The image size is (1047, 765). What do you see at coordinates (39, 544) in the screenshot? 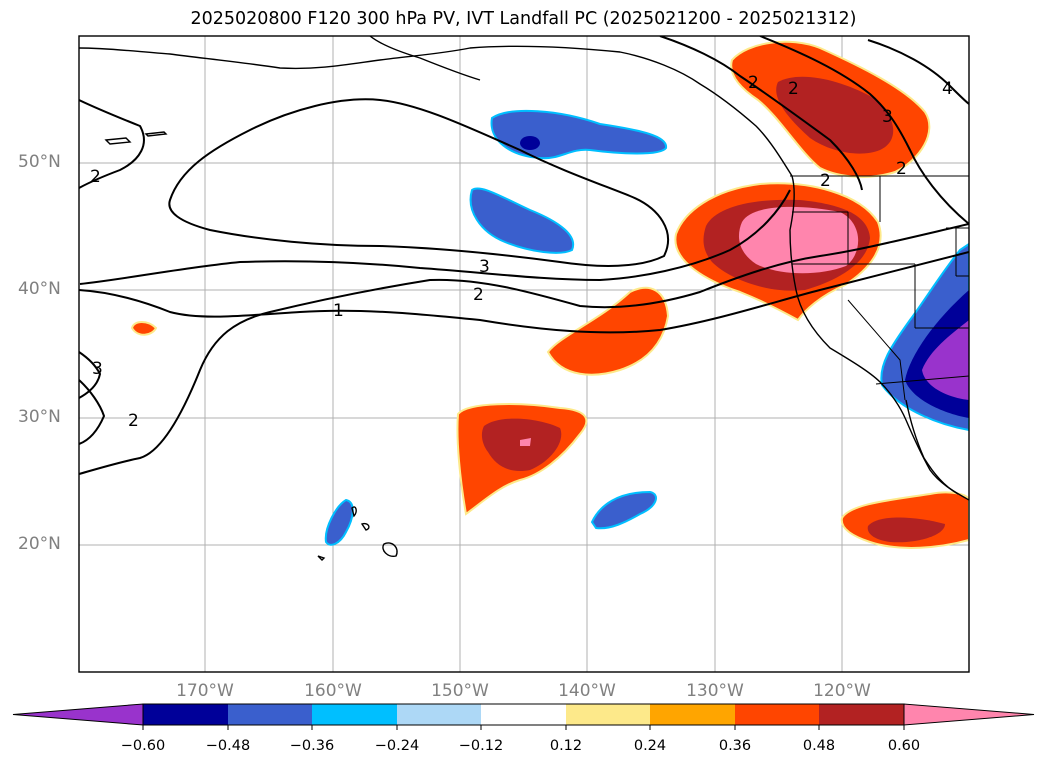
I see `lat-label-20n: 20°N` at bounding box center [39, 544].